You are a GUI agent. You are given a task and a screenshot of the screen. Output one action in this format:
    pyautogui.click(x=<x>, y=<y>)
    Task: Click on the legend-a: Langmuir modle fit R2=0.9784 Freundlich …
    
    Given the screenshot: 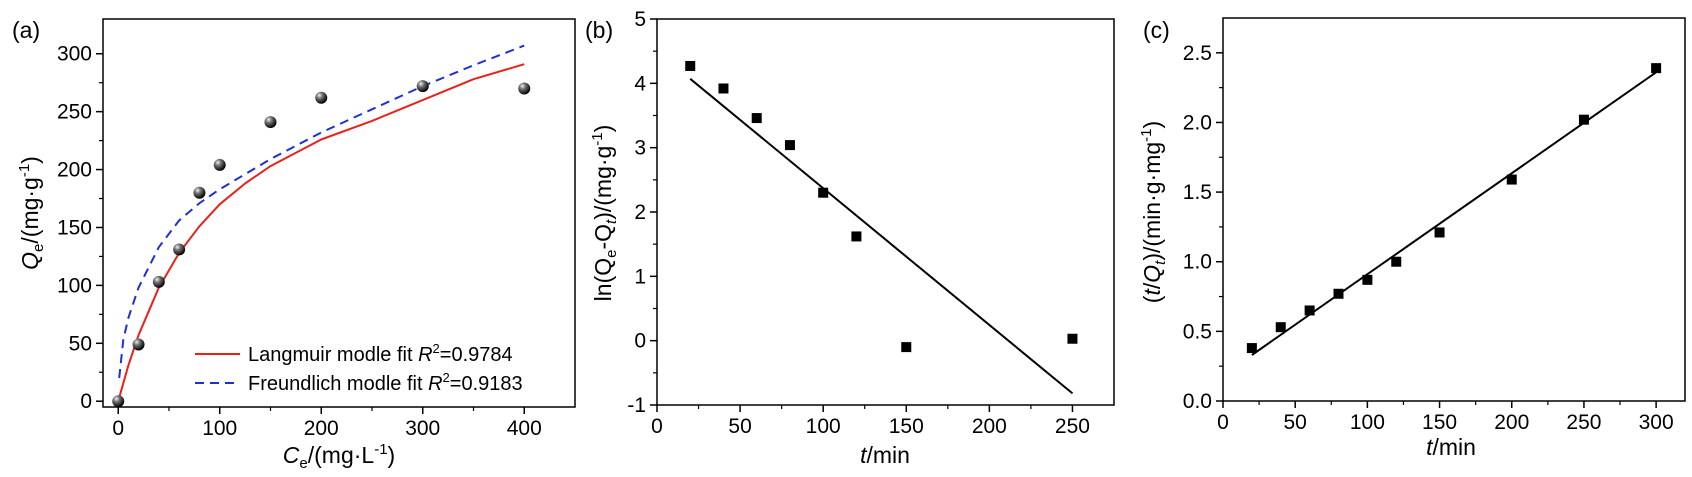 What is the action you would take?
    pyautogui.click(x=359, y=368)
    